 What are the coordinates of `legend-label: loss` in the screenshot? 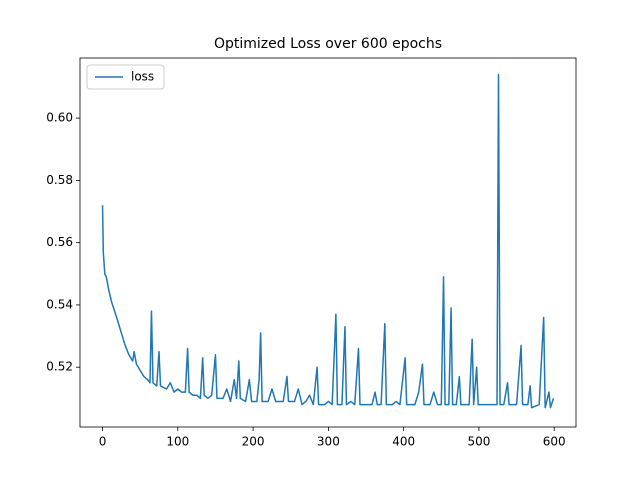 It's located at (142, 77).